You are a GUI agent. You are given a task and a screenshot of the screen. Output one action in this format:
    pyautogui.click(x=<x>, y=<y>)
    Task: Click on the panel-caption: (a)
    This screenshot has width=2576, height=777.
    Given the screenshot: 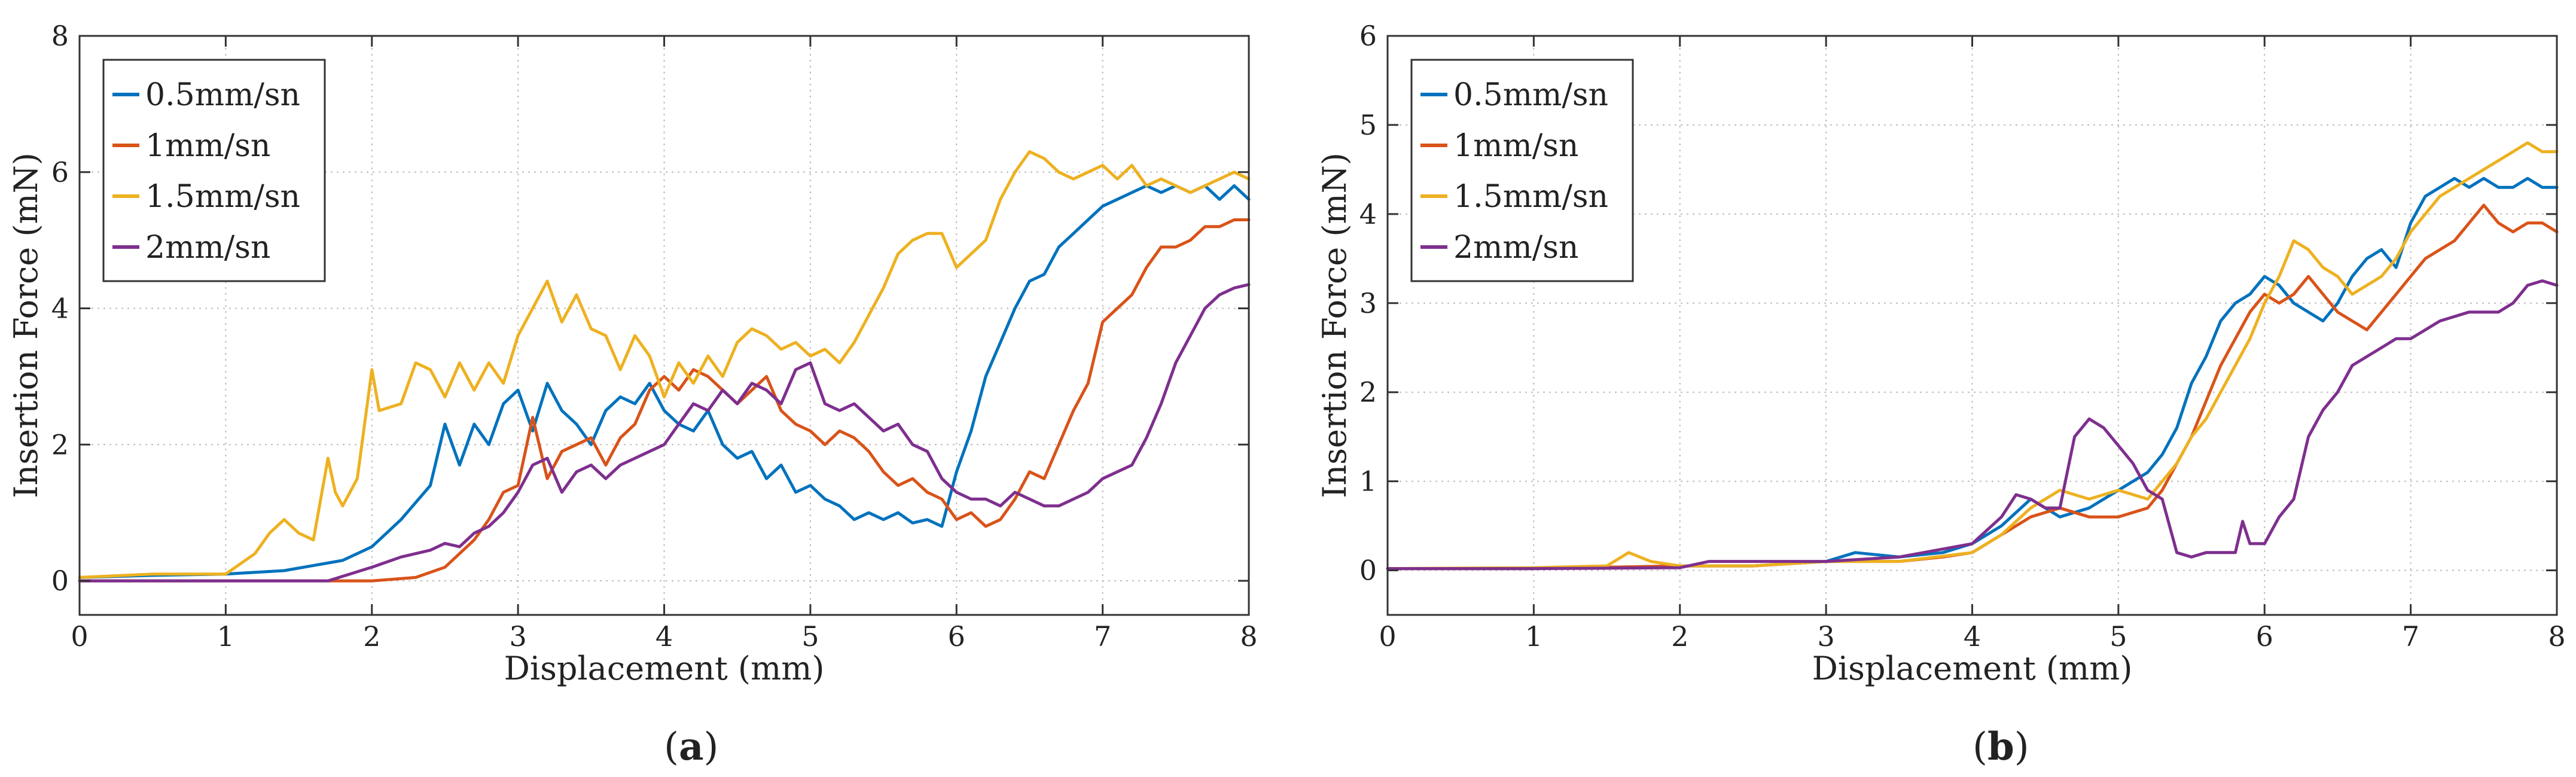 What is the action you would take?
    pyautogui.click(x=691, y=746)
    